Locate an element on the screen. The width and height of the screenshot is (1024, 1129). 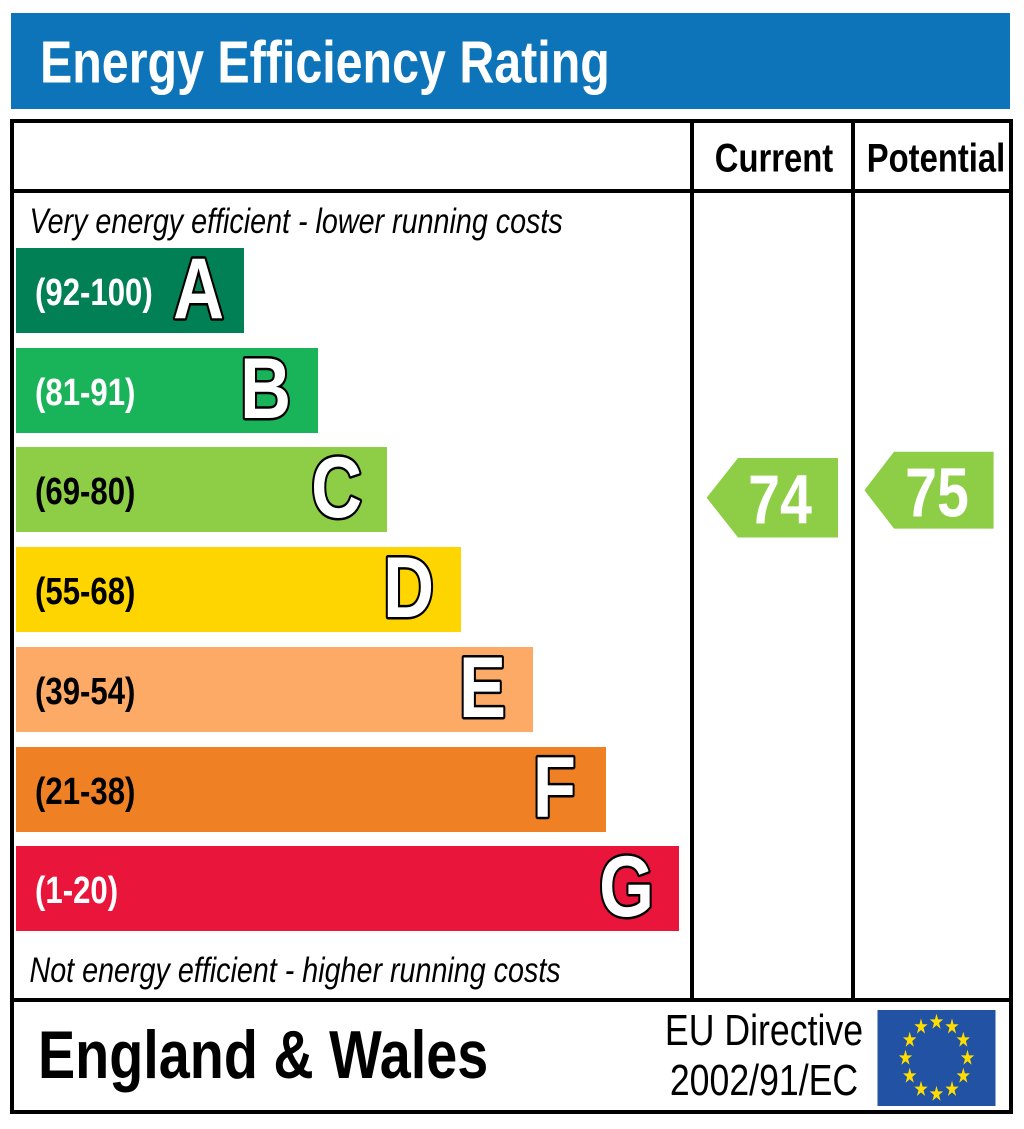
svg-text: EU Directive is located at coordinates (764, 1031).